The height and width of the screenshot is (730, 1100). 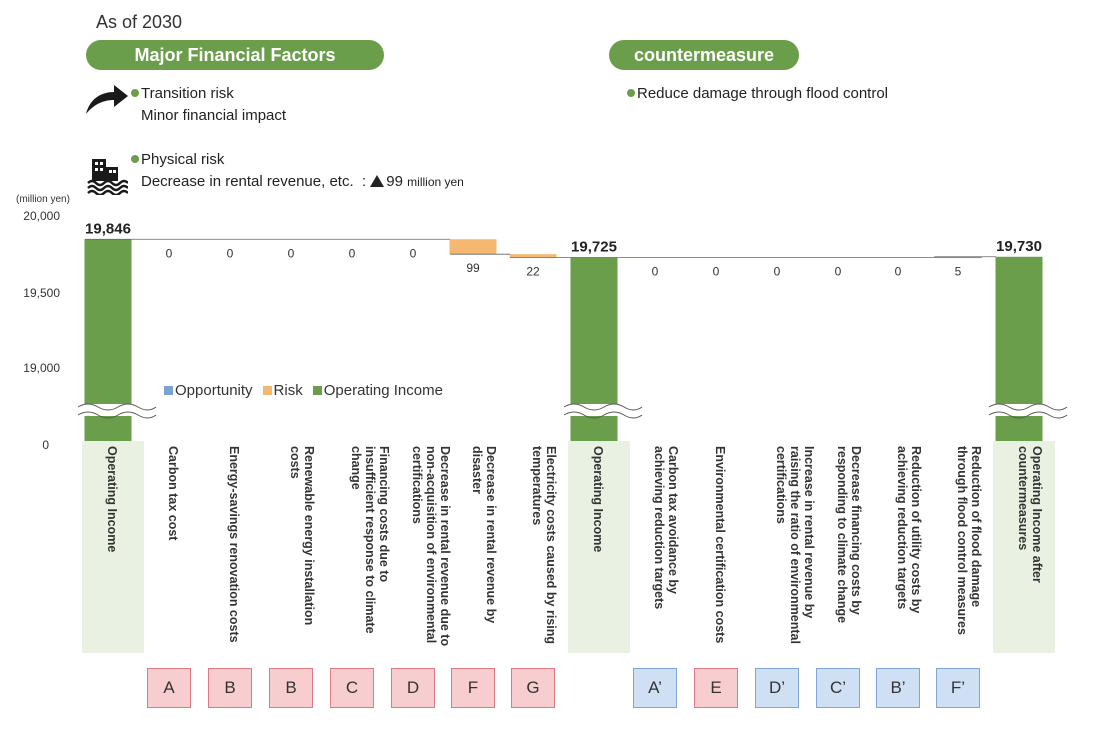 What do you see at coordinates (173, 493) in the screenshot?
I see `category-label: Carbon tax cost` at bounding box center [173, 493].